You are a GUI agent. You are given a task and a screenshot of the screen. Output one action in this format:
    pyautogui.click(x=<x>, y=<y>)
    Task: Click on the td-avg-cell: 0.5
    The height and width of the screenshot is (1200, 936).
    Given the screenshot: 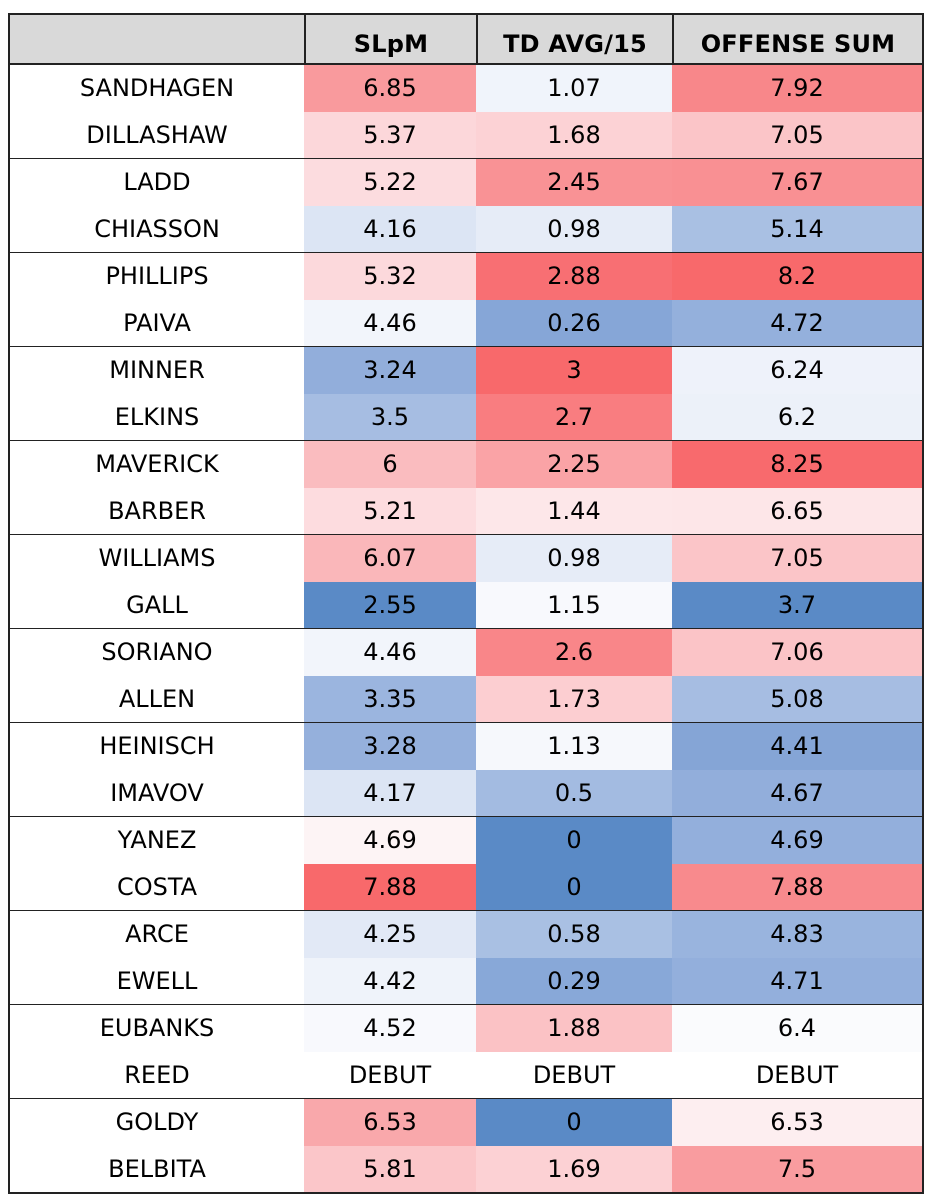 What is the action you would take?
    pyautogui.click(x=574, y=792)
    